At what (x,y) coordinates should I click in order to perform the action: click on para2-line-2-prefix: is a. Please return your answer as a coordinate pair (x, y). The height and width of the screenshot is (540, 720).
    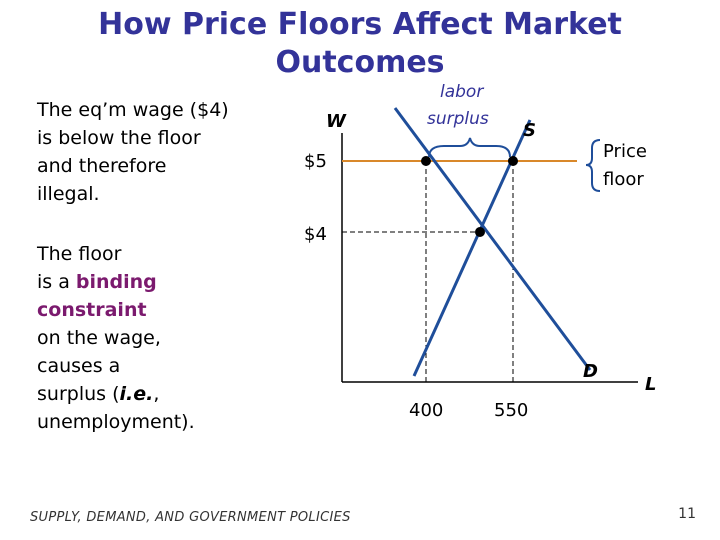
    Looking at the image, I should click on (56, 282).